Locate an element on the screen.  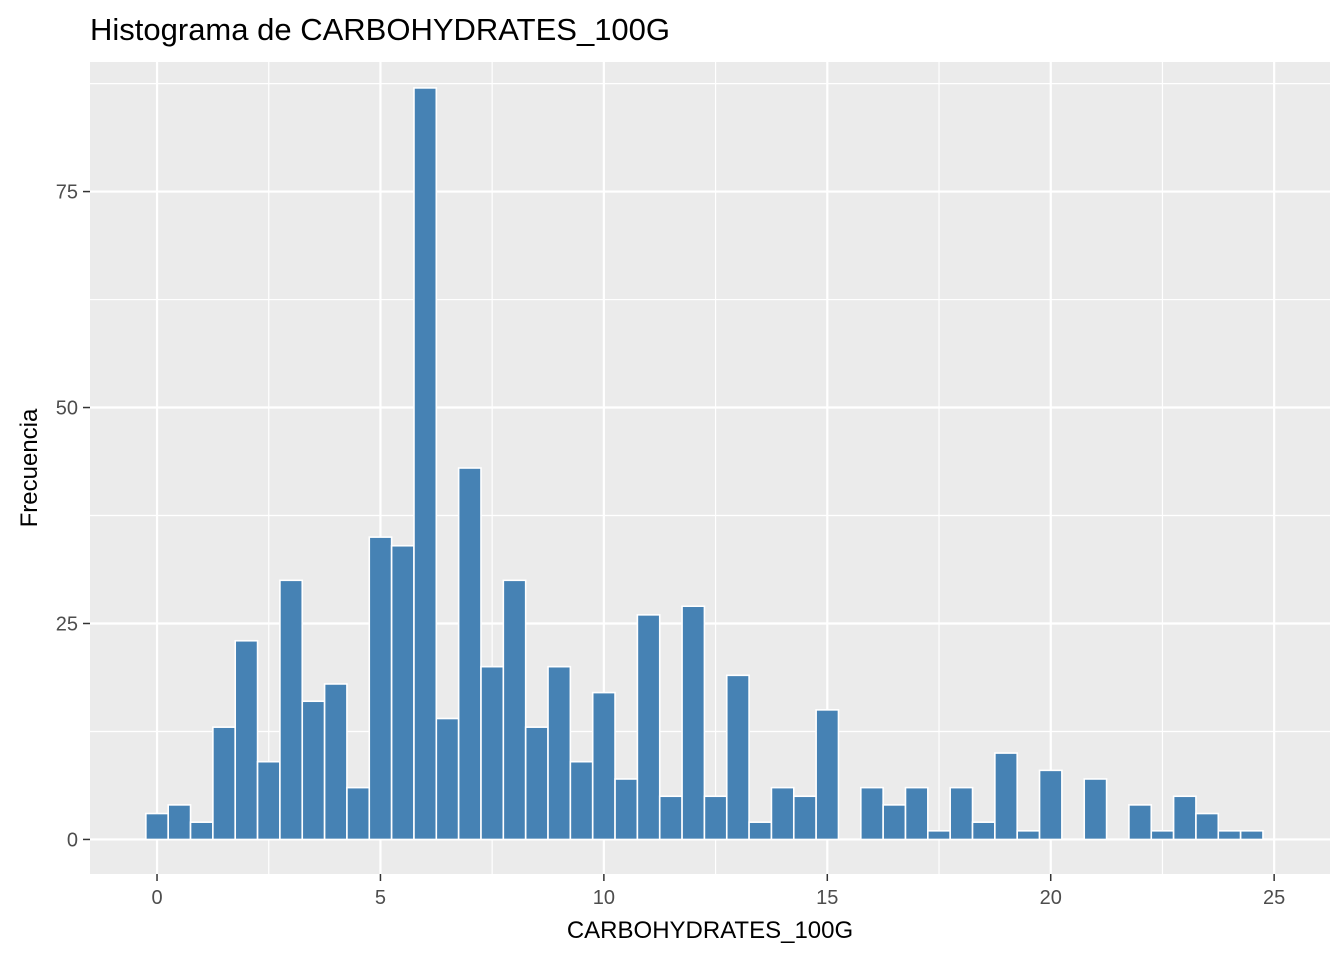
y-tick-label: 25 is located at coordinates (67, 624).